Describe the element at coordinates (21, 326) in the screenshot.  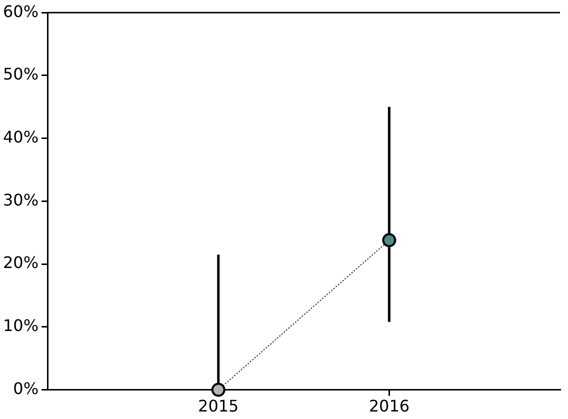
I see `y-tick-label: 10%` at that location.